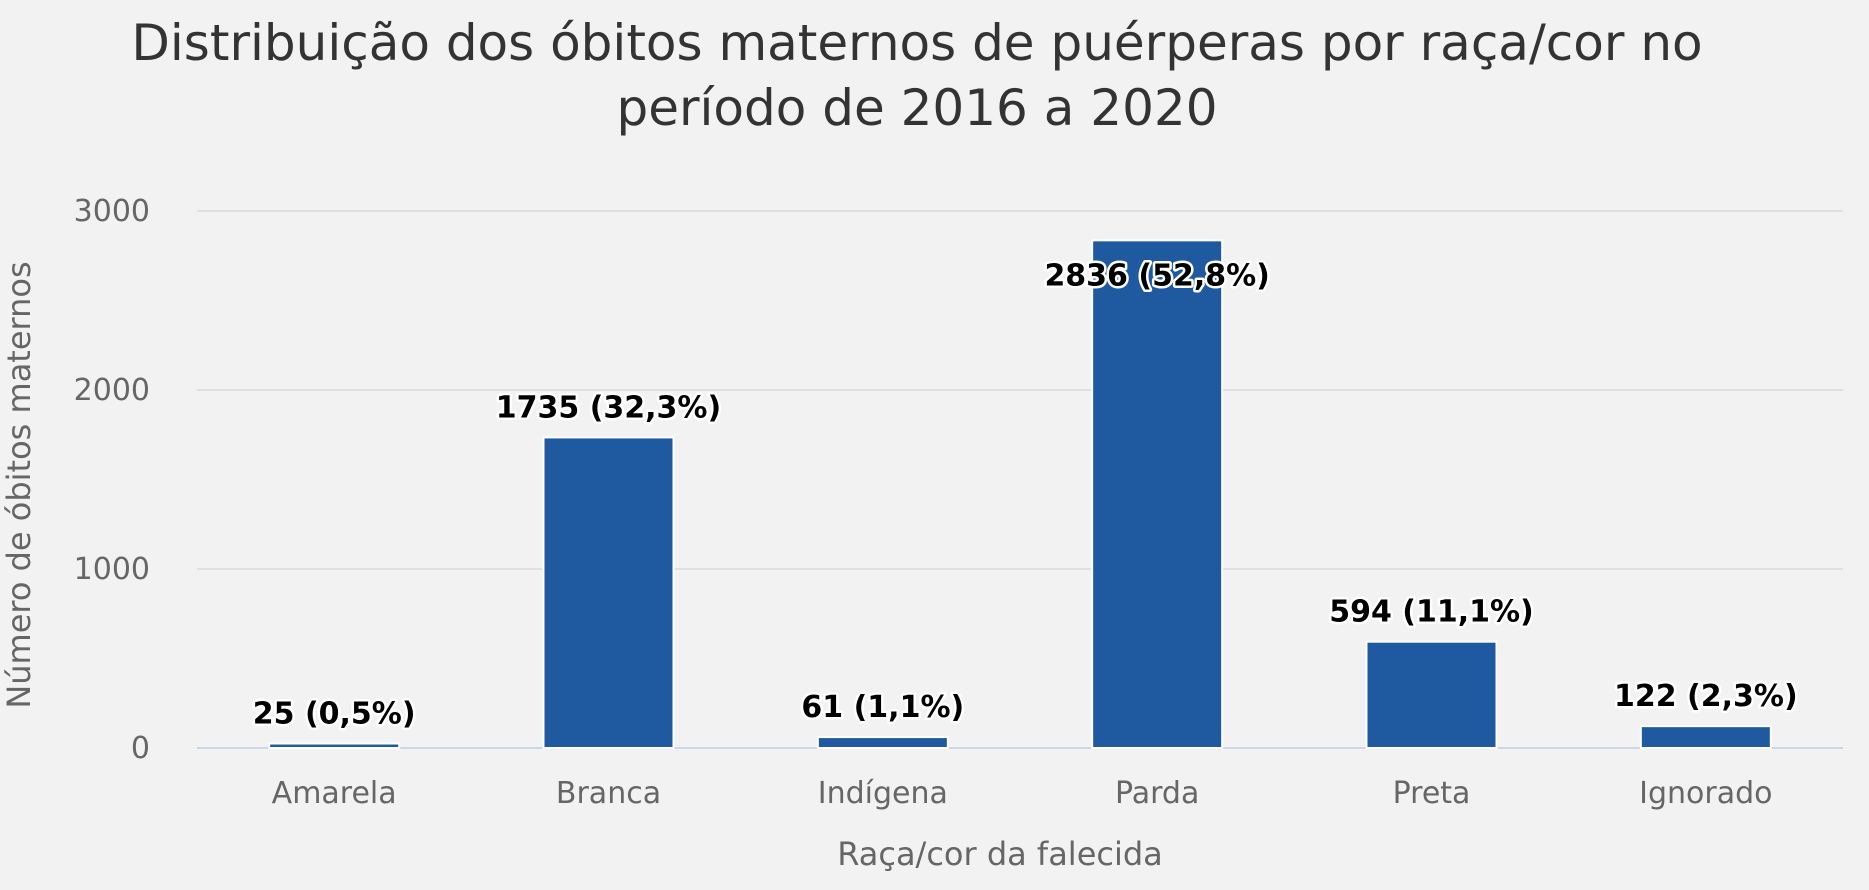  What do you see at coordinates (19, 484) in the screenshot?
I see `y-axis-title: Número de óbitos maternos` at bounding box center [19, 484].